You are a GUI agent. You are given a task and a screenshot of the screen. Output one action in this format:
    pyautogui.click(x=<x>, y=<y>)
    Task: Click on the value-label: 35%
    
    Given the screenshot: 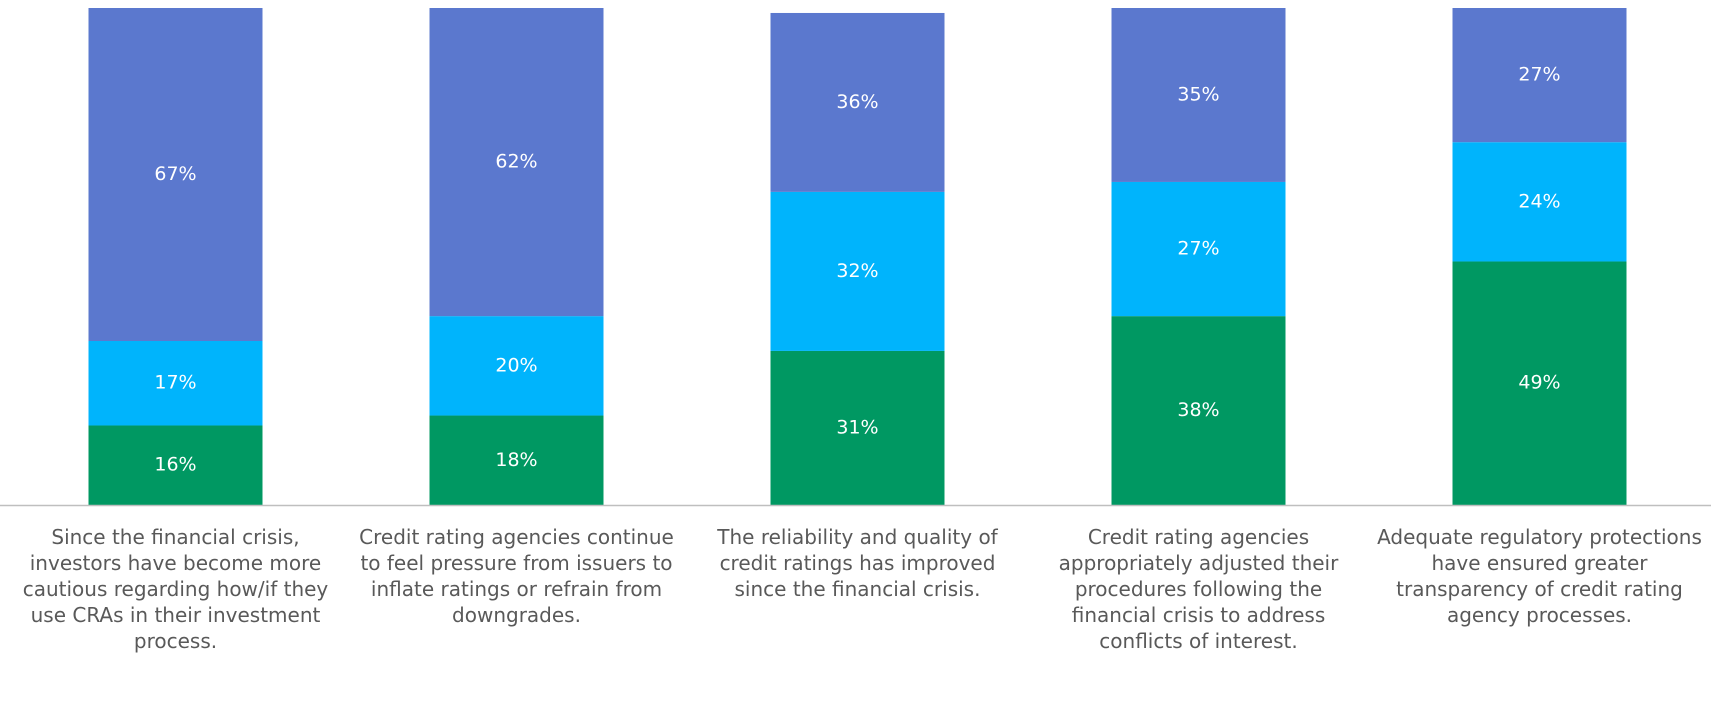 What is the action you would take?
    pyautogui.click(x=1198, y=94)
    